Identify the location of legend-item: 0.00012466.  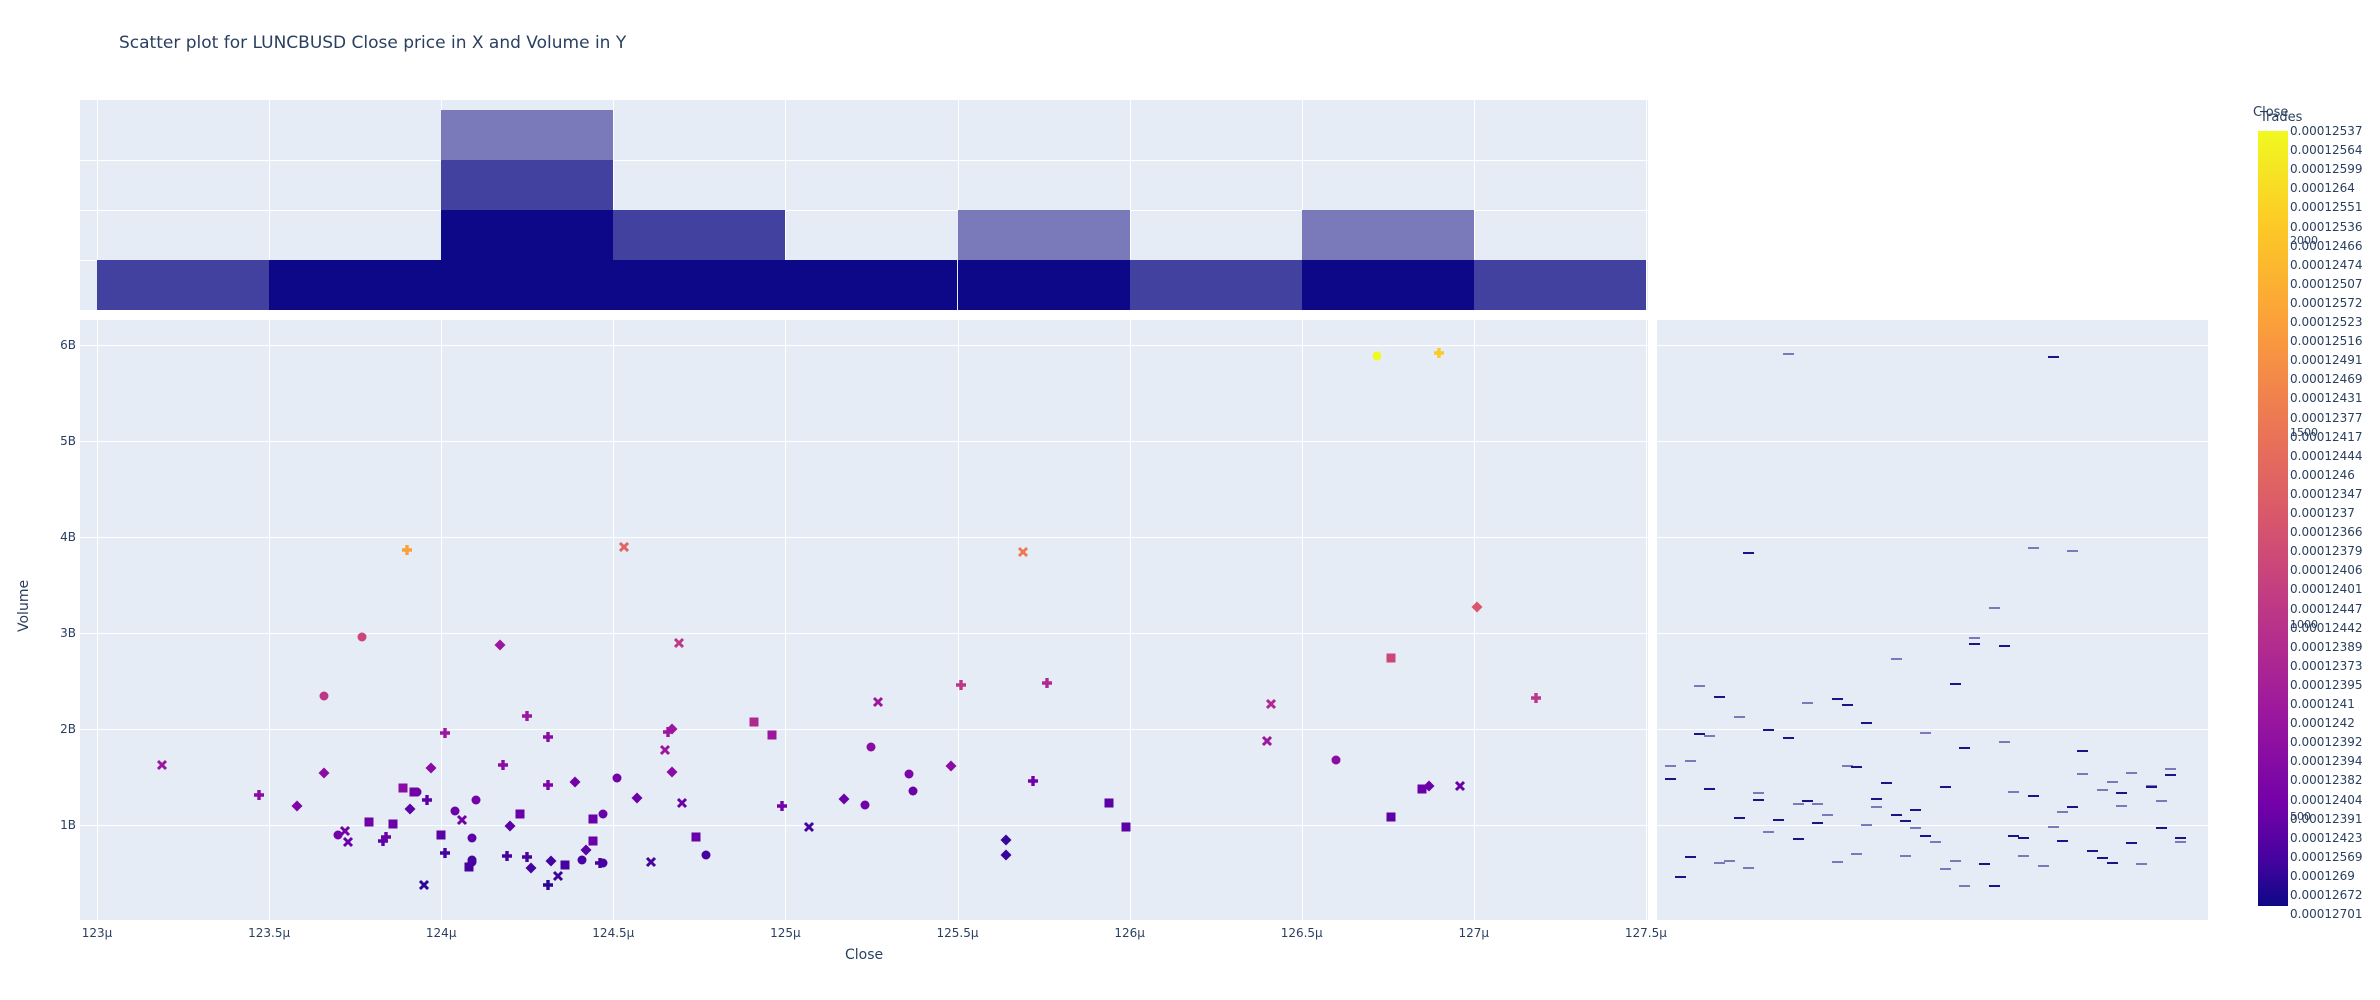
(2326, 245).